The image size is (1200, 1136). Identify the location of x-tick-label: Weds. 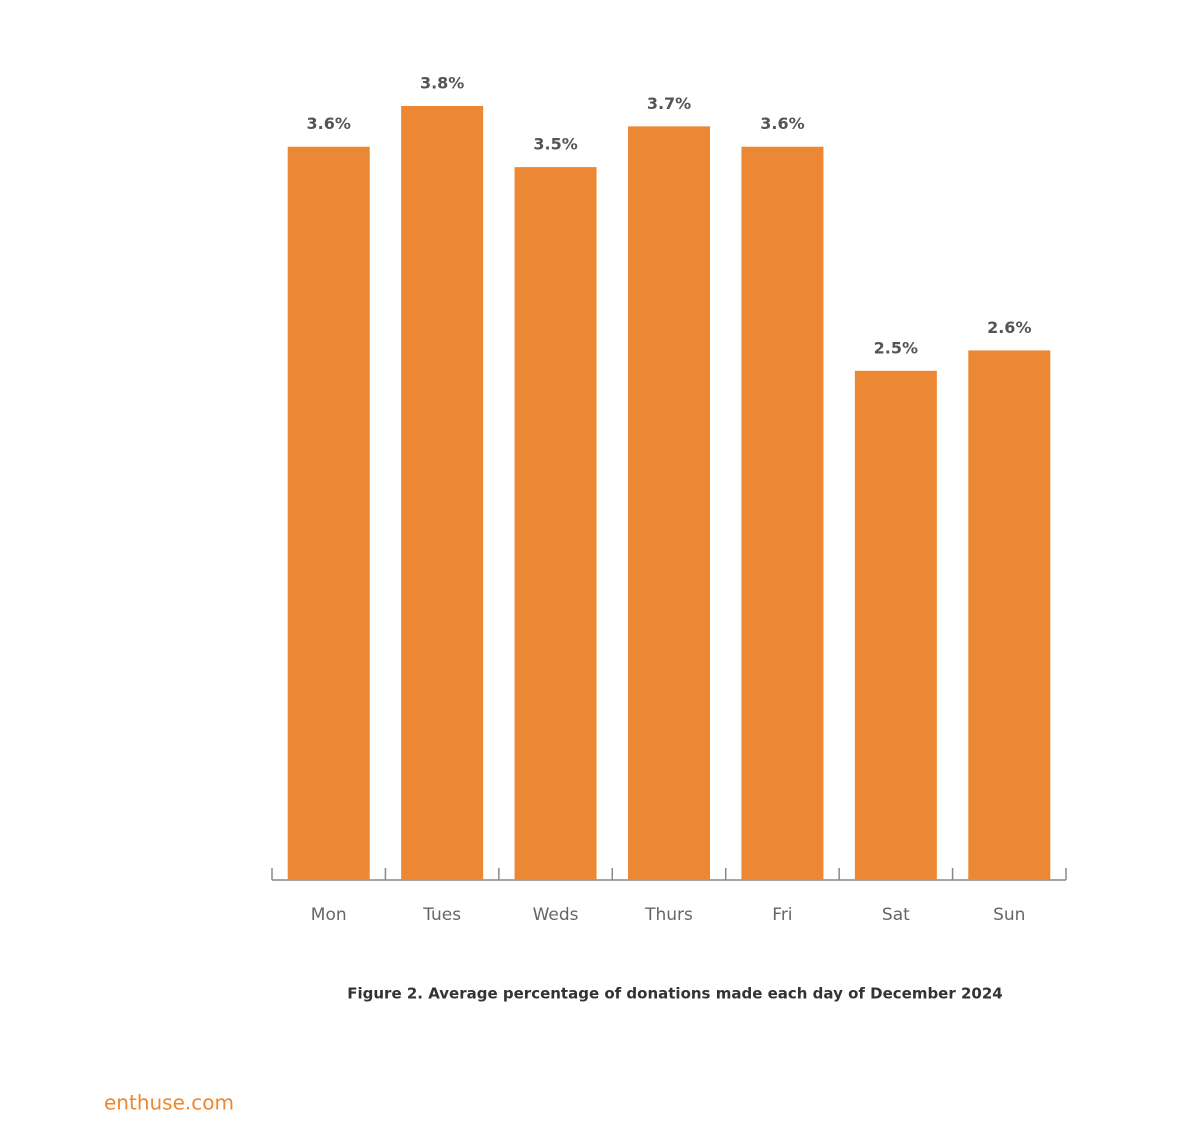
(556, 915).